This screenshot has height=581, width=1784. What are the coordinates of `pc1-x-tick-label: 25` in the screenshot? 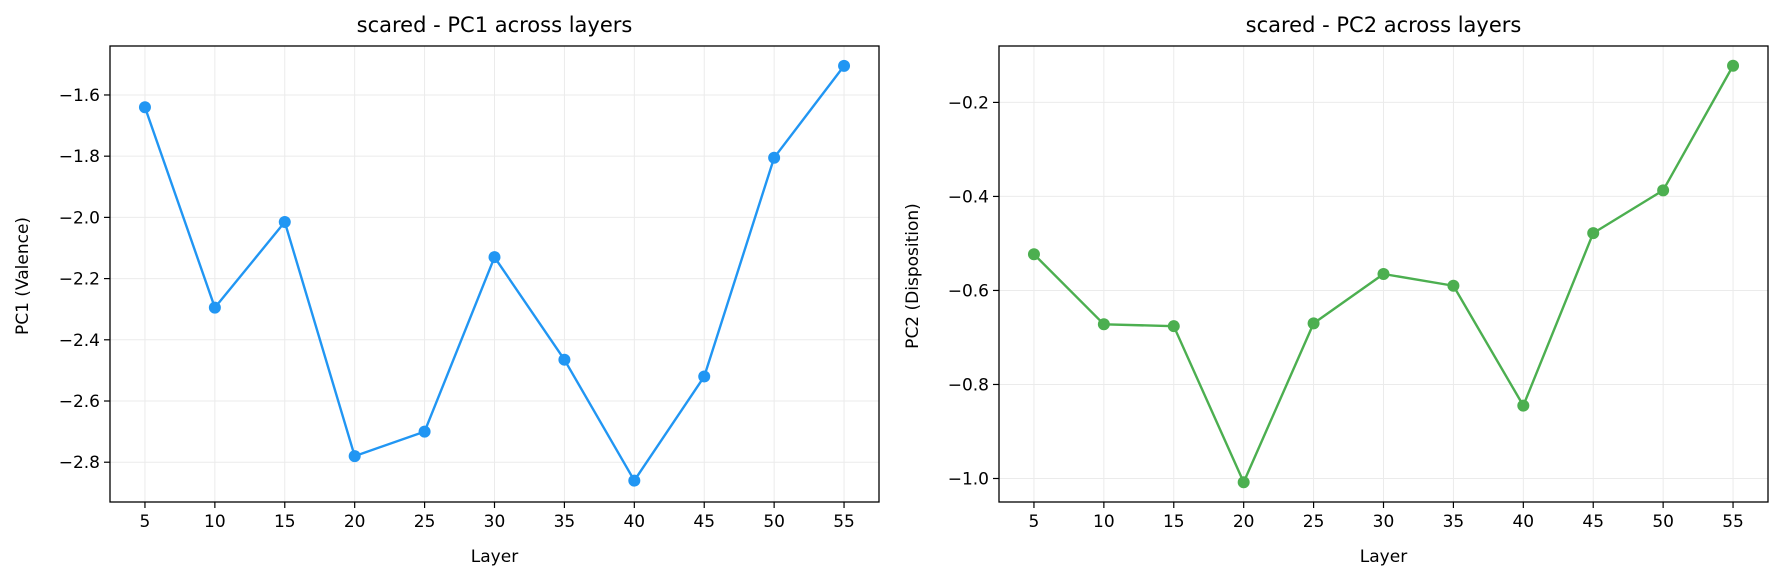 It's located at (425, 522).